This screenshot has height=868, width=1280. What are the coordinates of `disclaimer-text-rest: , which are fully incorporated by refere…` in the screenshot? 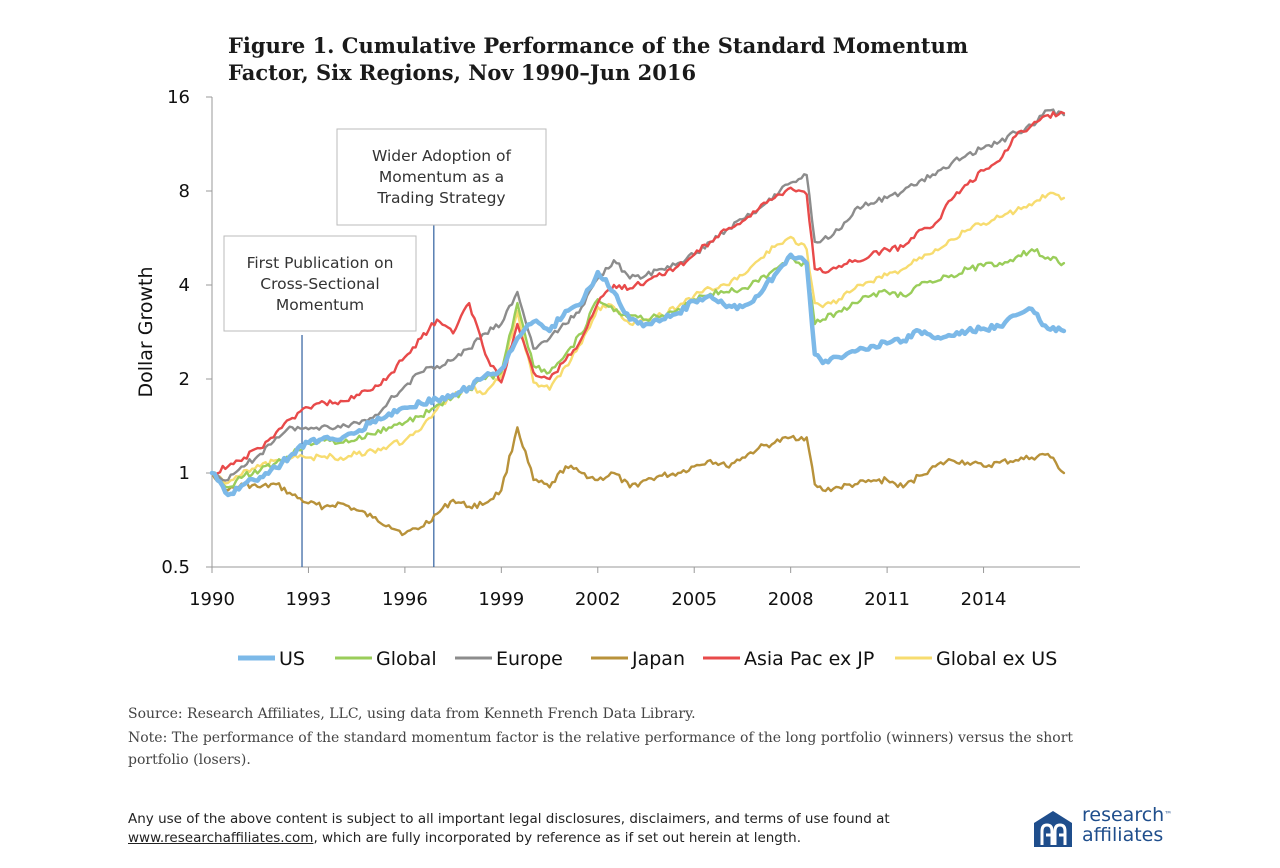 It's located at (557, 838).